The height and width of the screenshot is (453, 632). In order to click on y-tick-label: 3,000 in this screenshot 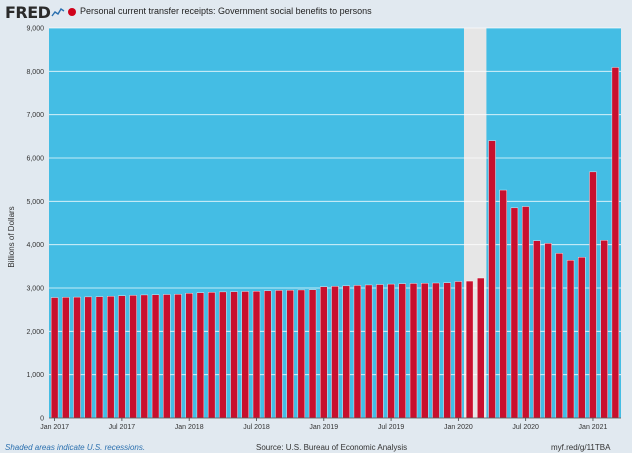, I will do `click(35, 289)`.